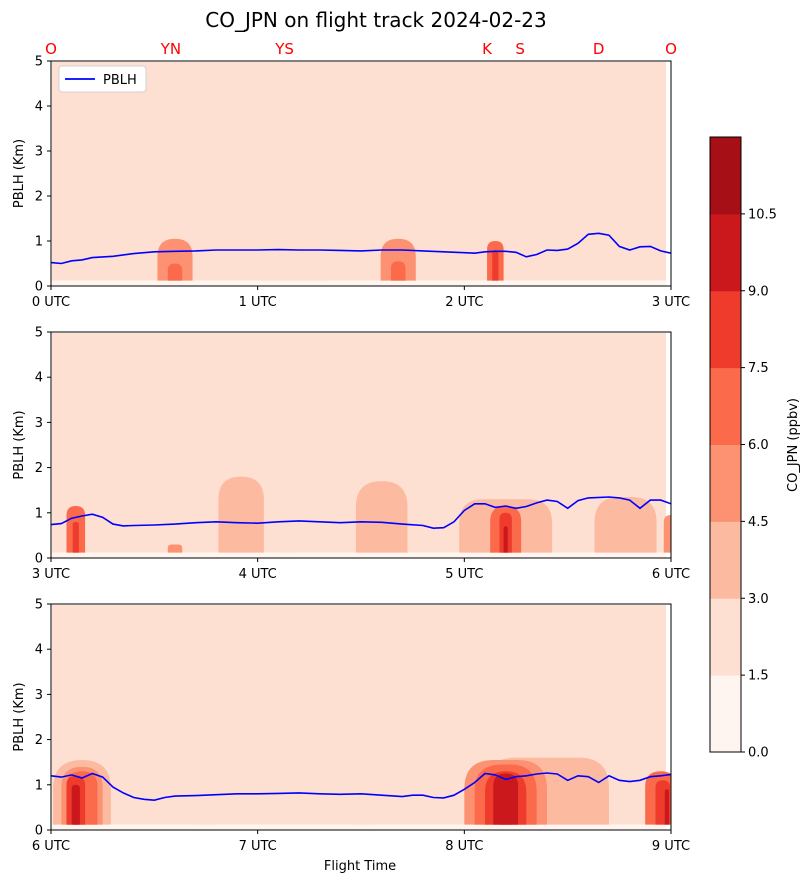 Image resolution: width=810 pixels, height=883 pixels. What do you see at coordinates (487, 49) in the screenshot?
I see `site-label: K` at bounding box center [487, 49].